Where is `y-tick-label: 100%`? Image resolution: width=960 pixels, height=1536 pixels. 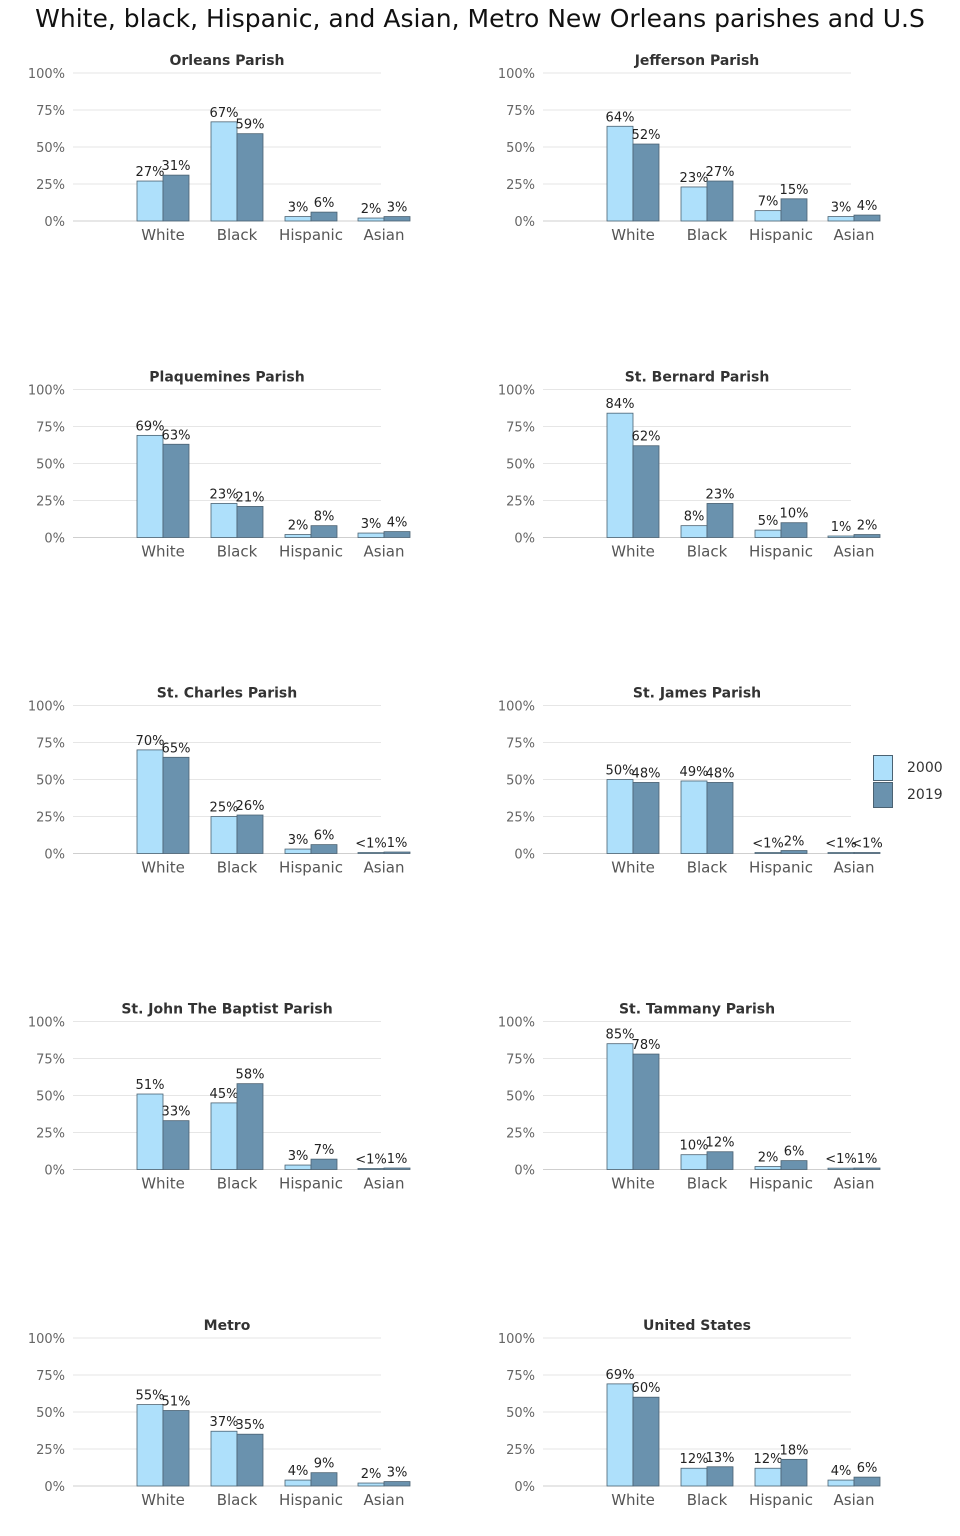
y-tick-label: 100% is located at coordinates (516, 1023).